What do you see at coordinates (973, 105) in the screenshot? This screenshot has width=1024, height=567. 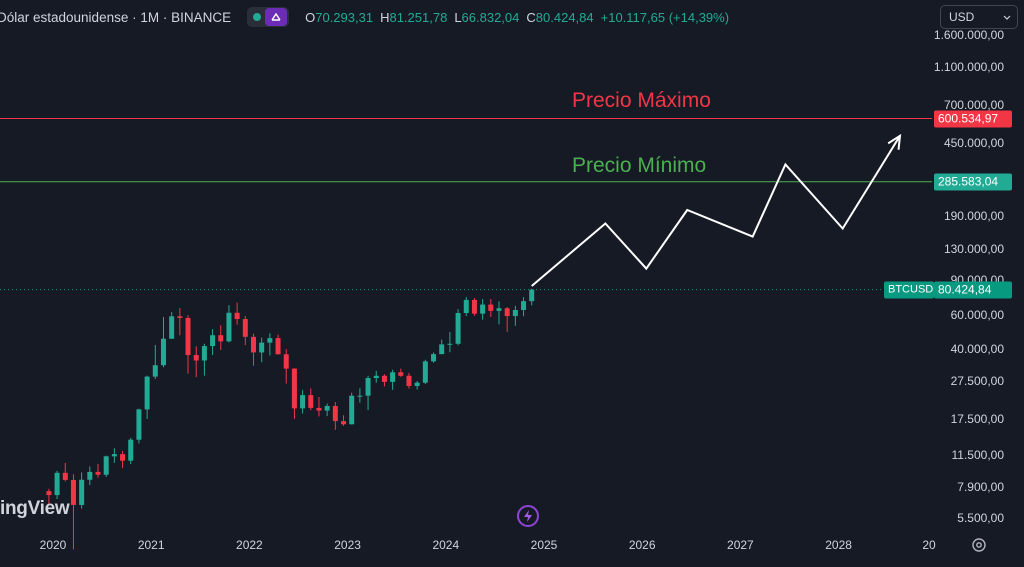 I see `price-axis-label: 700.000,00` at bounding box center [973, 105].